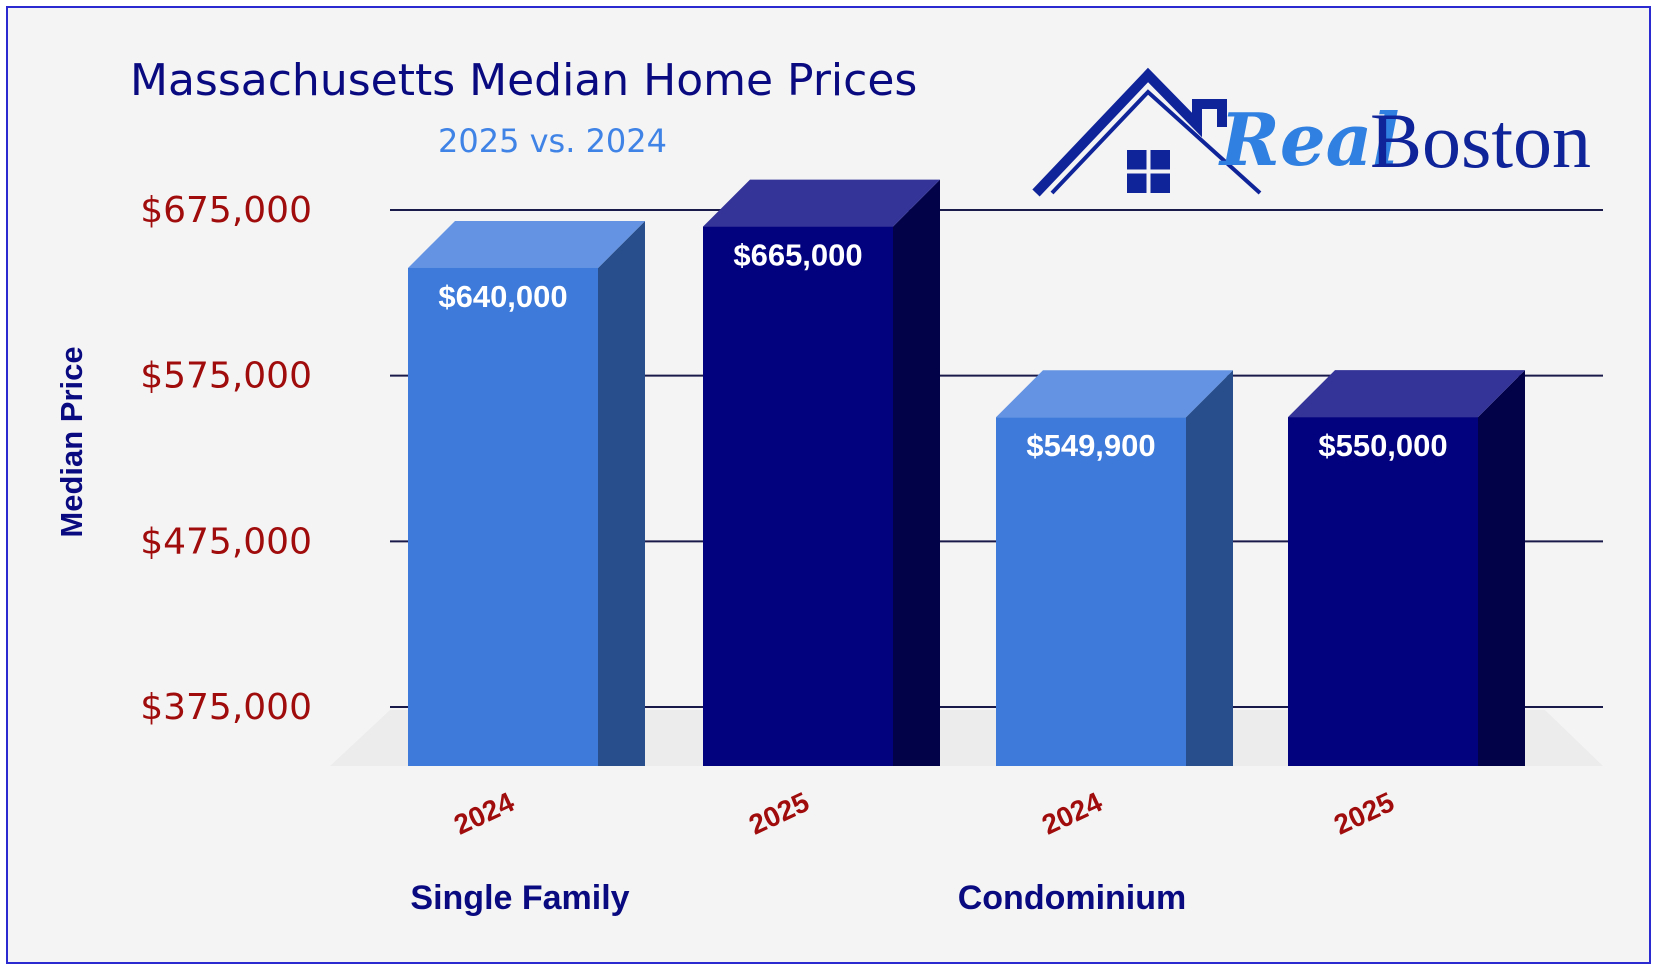  Describe the element at coordinates (797, 255) in the screenshot. I see `bar-value-label: $665,000` at that location.